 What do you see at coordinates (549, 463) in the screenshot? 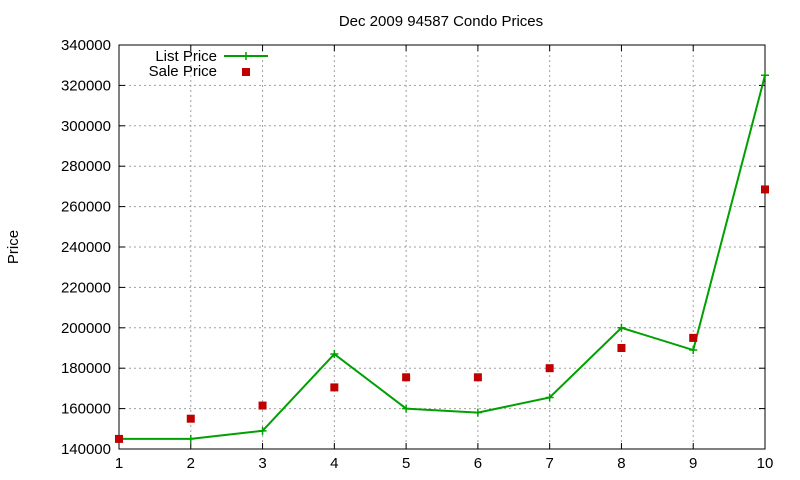
I see `x-tick-label: 7` at bounding box center [549, 463].